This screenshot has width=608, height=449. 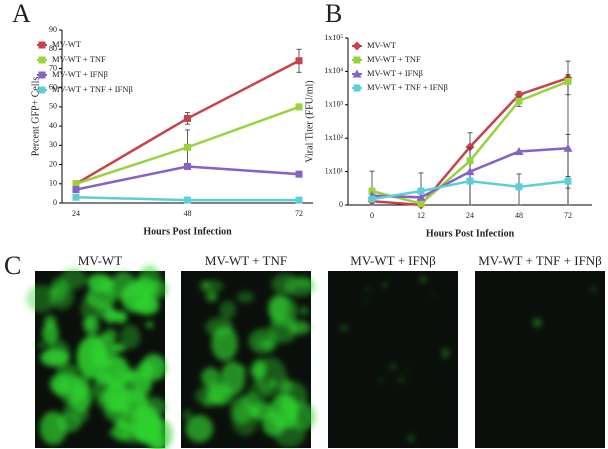 I want to click on panel-label: B, so click(x=333, y=14).